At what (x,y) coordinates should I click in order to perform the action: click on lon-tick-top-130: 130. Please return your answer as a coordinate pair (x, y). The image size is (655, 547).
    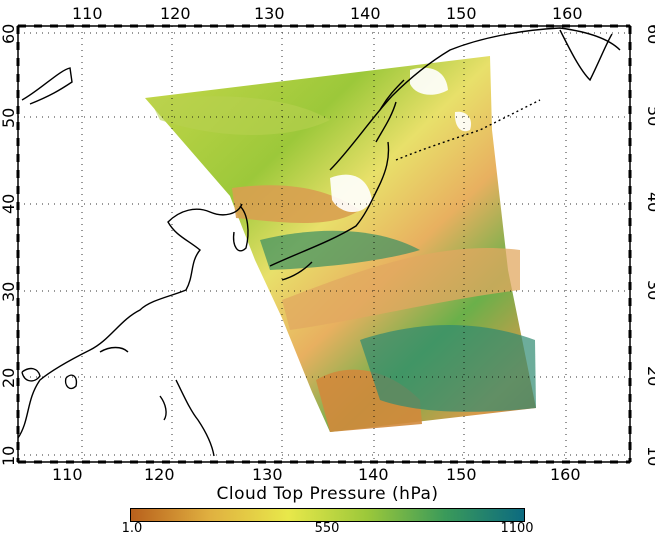
    Looking at the image, I should click on (269, 13).